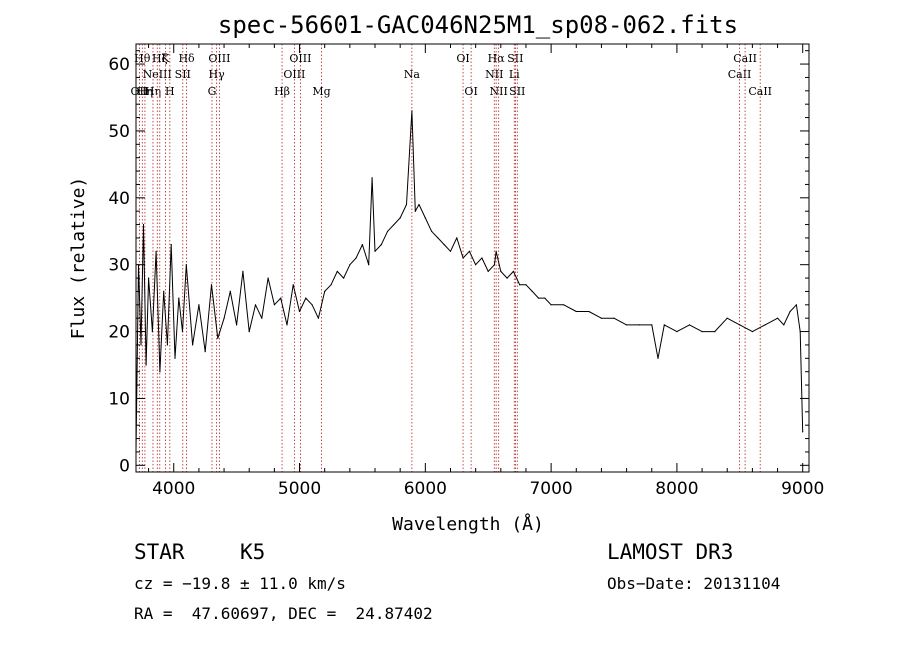  What do you see at coordinates (514, 74) in the screenshot?
I see `line-label-23: Li` at bounding box center [514, 74].